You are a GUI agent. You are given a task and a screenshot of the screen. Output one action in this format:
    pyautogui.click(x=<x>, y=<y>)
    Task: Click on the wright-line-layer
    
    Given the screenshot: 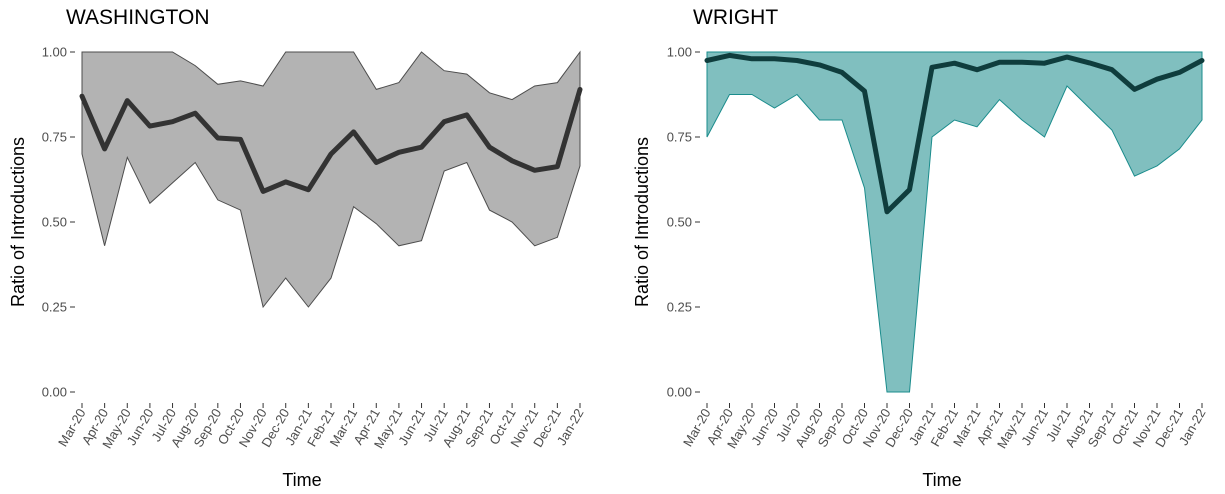 What is the action you would take?
    pyautogui.click(x=954, y=133)
    